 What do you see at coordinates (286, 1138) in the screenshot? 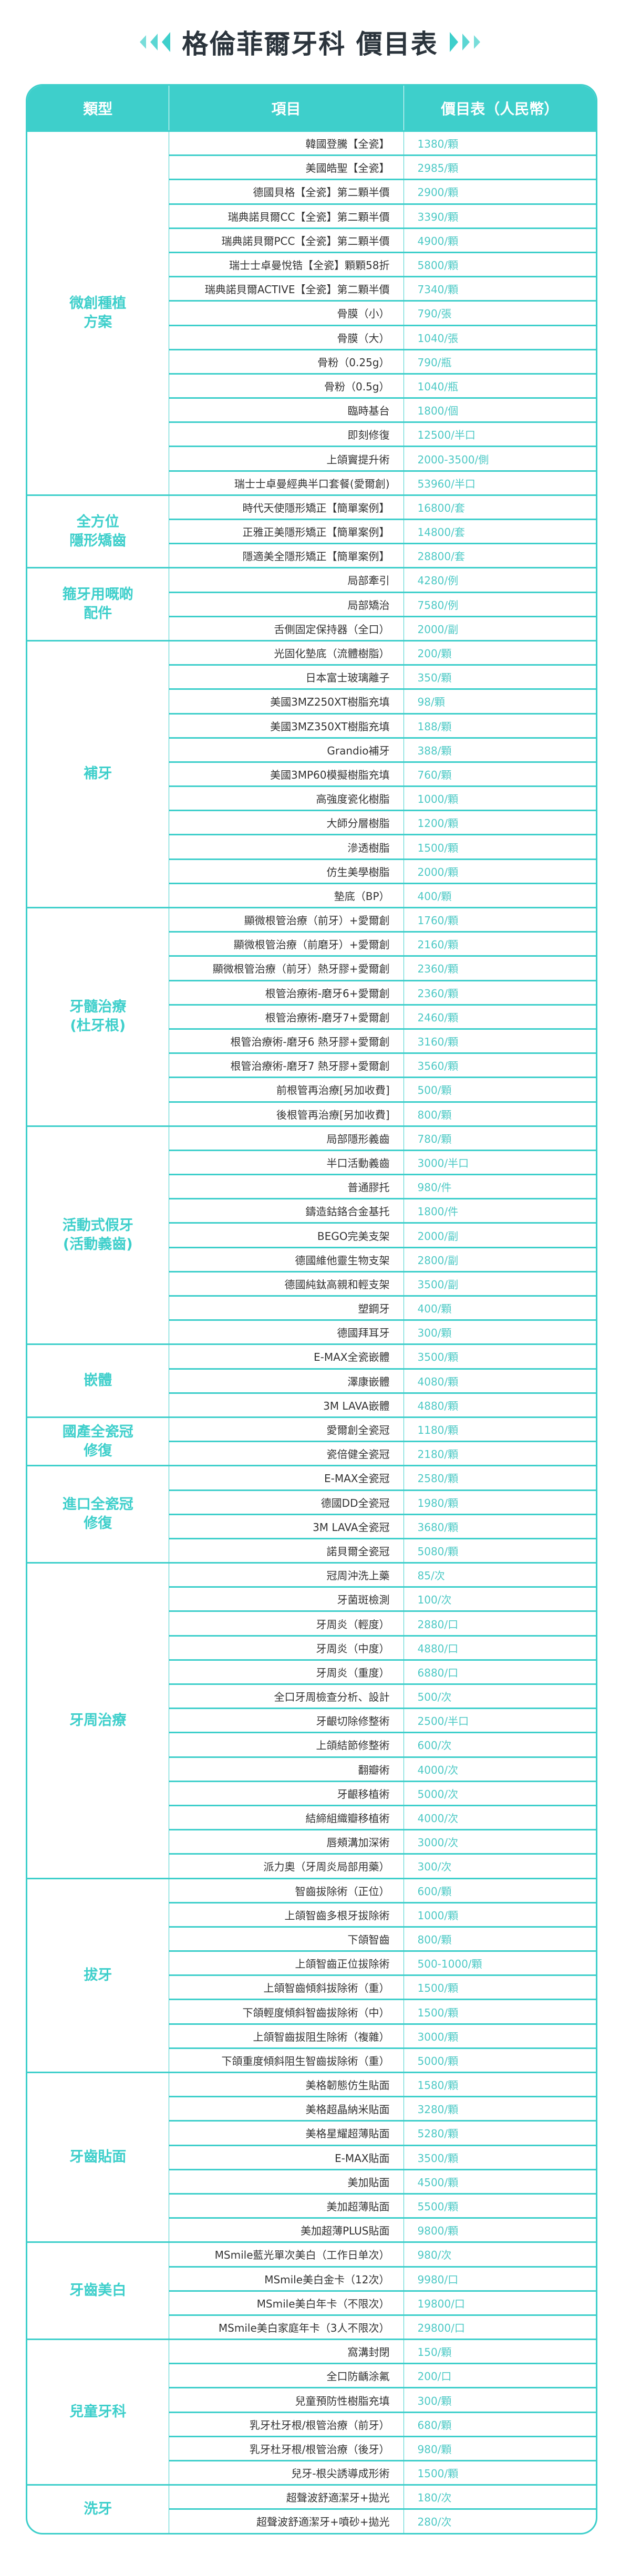
I see `item-name: 局部隱形義齒` at bounding box center [286, 1138].